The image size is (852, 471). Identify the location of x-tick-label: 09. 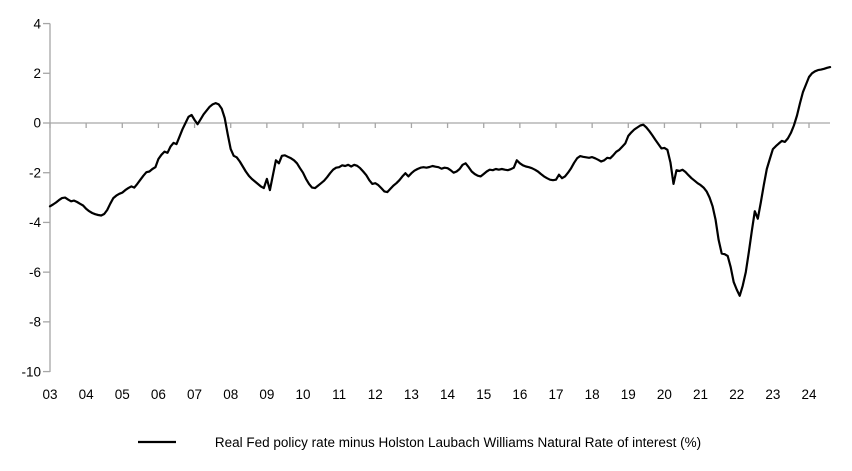
(266, 394).